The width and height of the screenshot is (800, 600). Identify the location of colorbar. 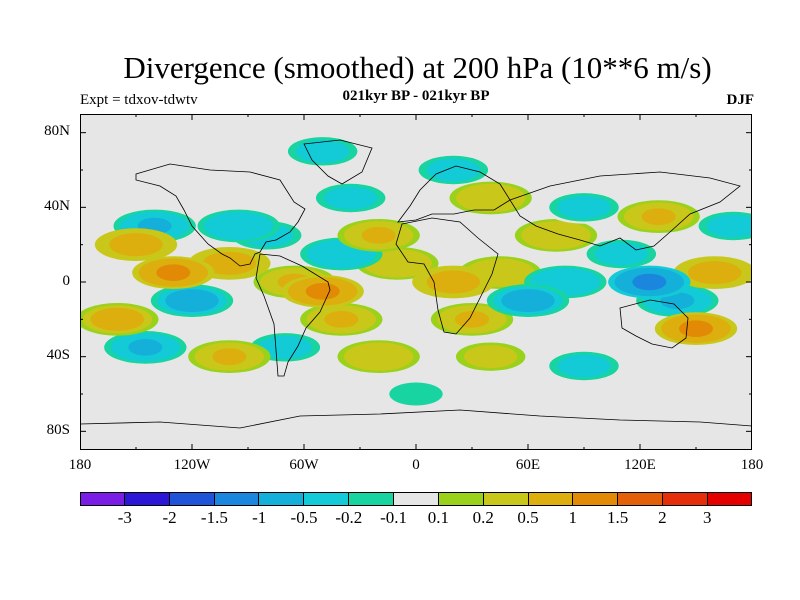
(416, 499).